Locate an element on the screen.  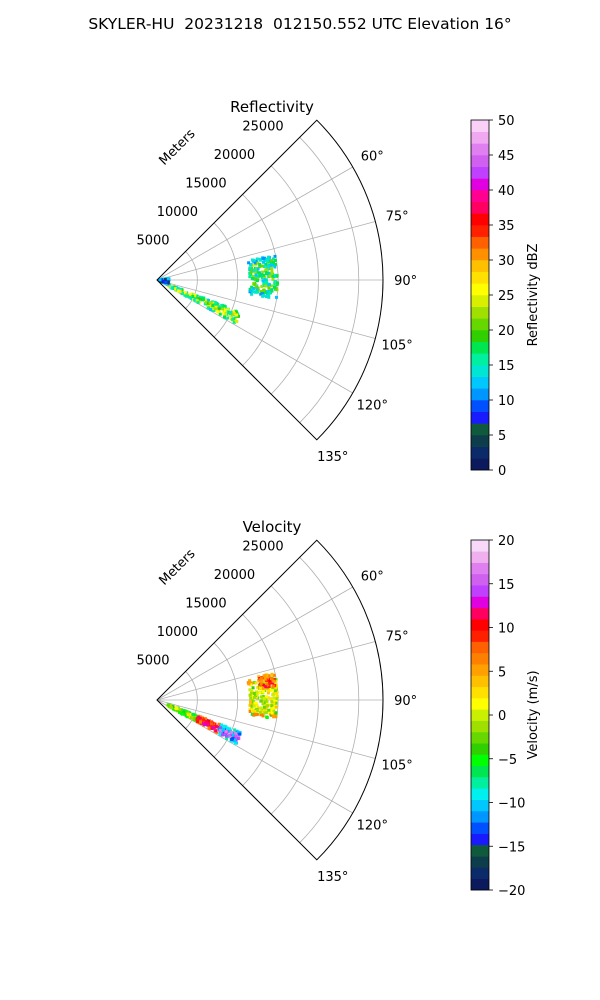
radar-echoes is located at coordinates (222, 708).